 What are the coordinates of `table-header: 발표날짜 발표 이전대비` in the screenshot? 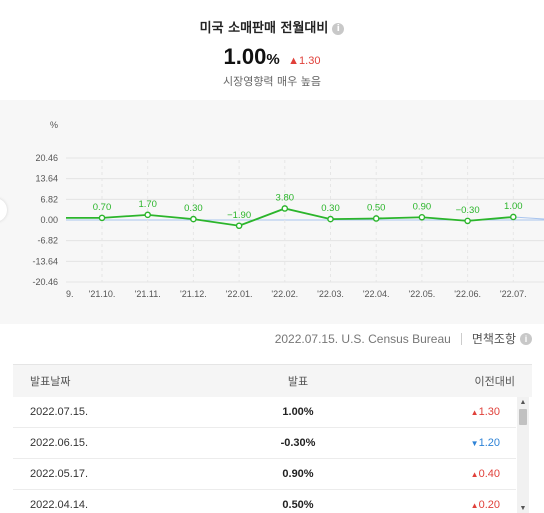 It's located at (272, 380).